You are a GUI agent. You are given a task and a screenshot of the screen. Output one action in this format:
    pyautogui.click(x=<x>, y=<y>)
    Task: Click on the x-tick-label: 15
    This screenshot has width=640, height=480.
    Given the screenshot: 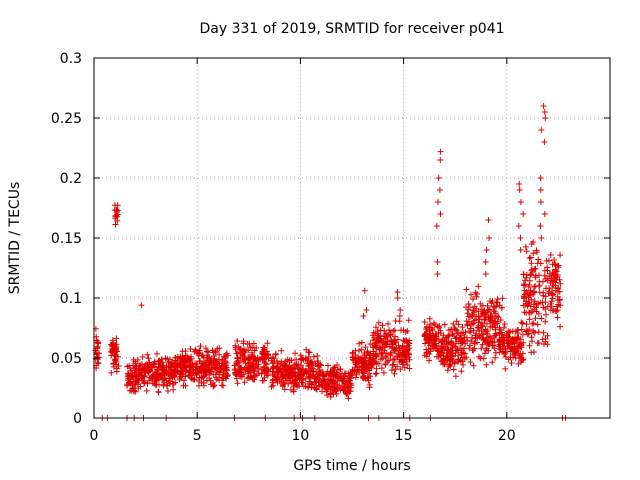 What is the action you would take?
    pyautogui.click(x=404, y=436)
    